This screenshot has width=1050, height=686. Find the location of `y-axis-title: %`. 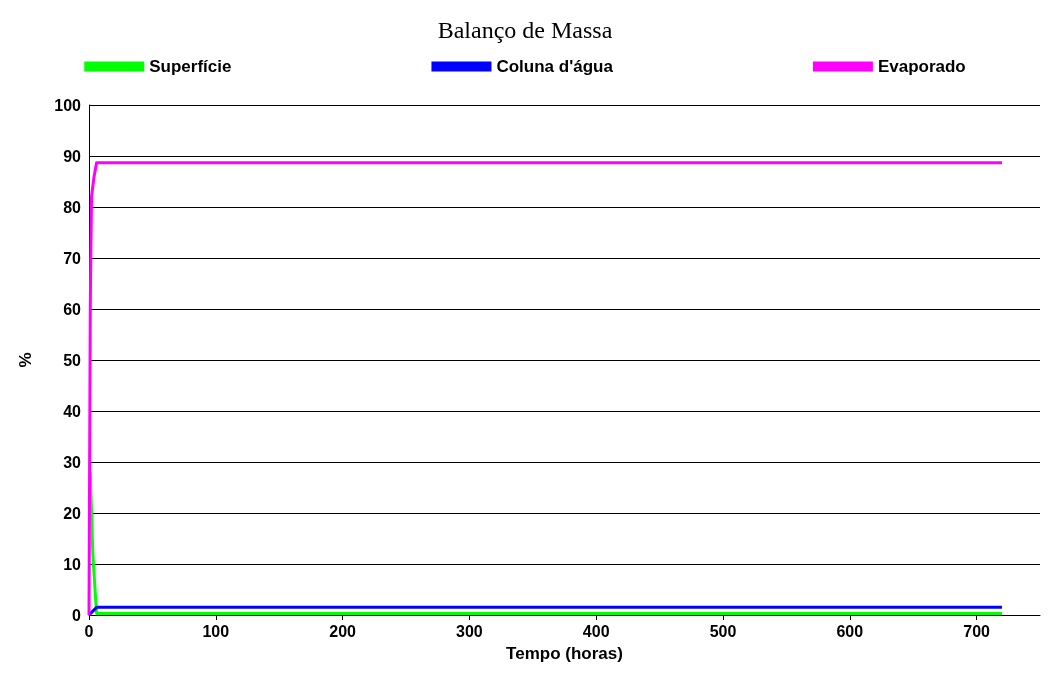

y-axis-title: % is located at coordinates (25, 360).